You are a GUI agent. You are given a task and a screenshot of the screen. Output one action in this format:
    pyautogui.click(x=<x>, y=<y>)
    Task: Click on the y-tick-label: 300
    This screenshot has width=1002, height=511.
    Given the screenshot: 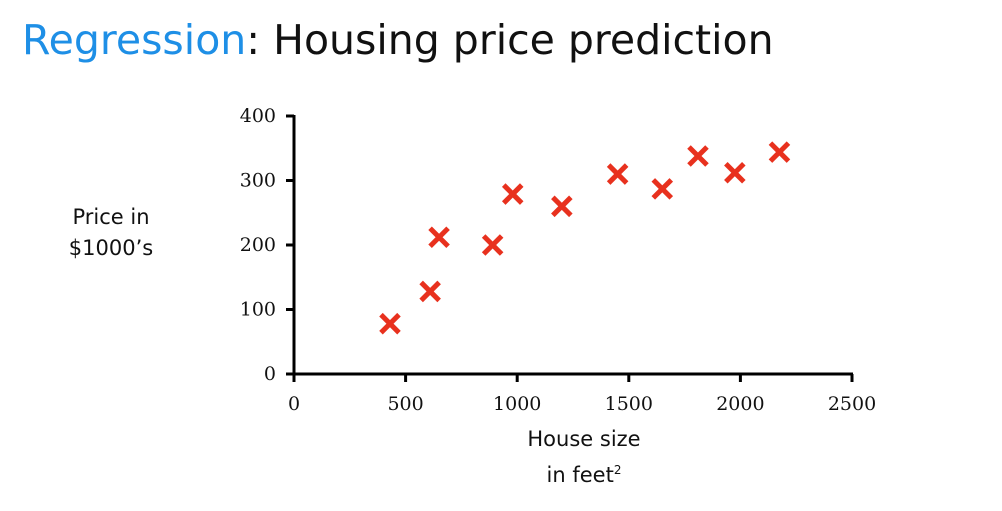 What is the action you would take?
    pyautogui.click(x=258, y=181)
    